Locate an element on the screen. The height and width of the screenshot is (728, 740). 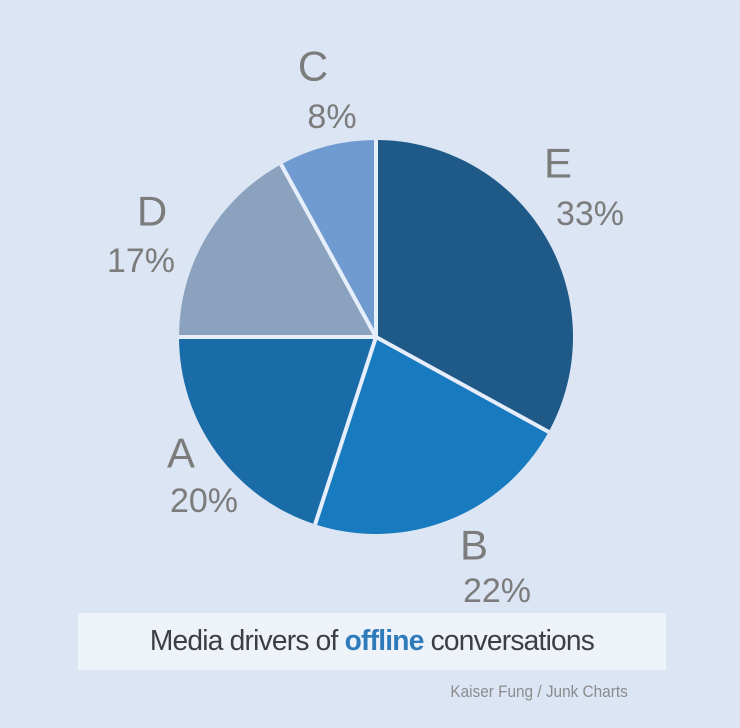
pie-slice-C is located at coordinates (328, 238).